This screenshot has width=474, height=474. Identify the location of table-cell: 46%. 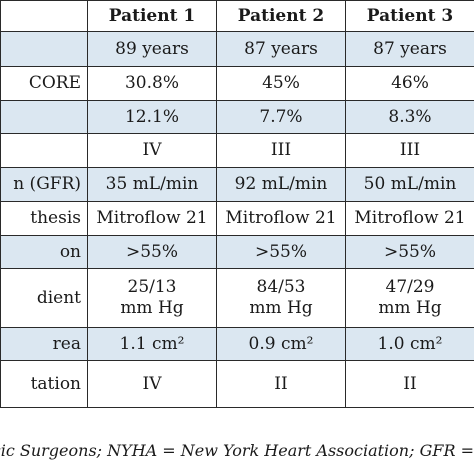
(409, 83).